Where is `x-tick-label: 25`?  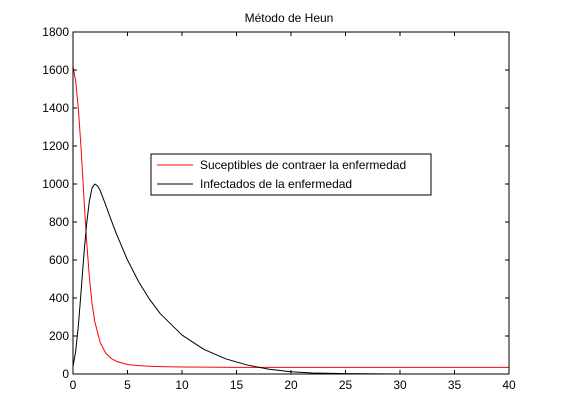
x-tick-label: 25 is located at coordinates (346, 385).